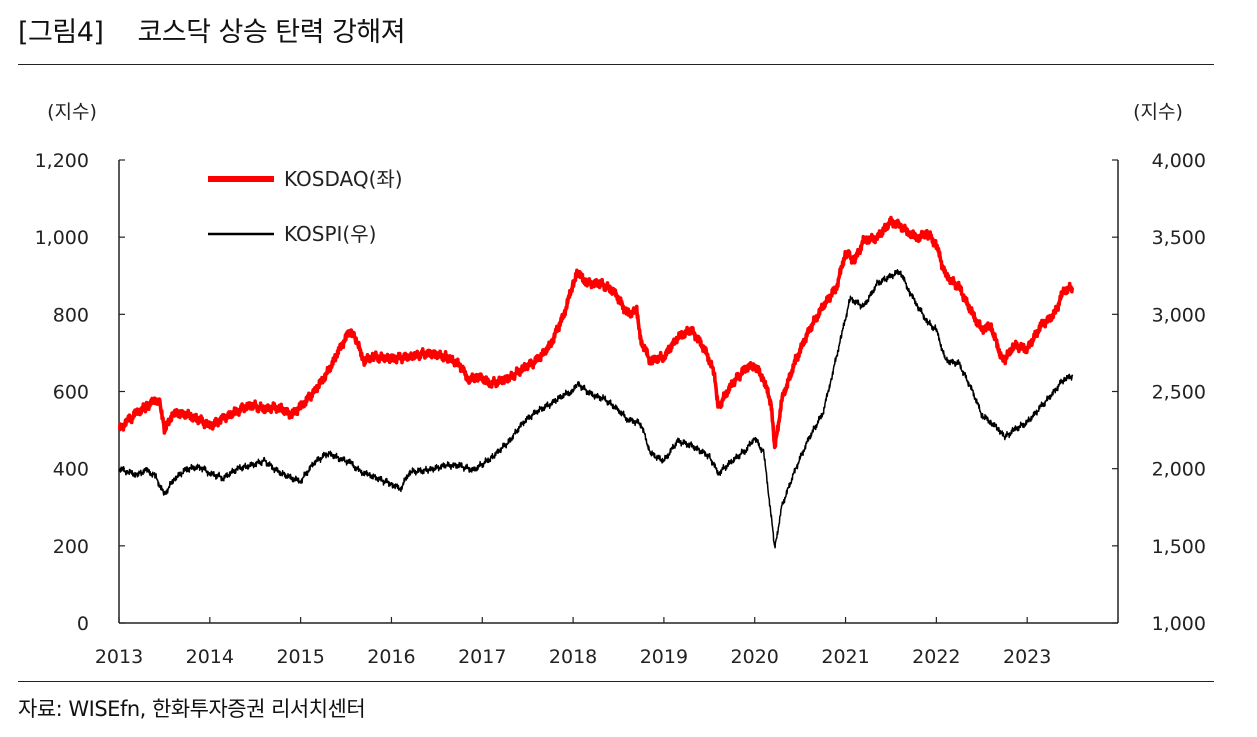 Image resolution: width=1257 pixels, height=737 pixels. Describe the element at coordinates (62, 238) in the screenshot. I see `left-tick-label: 1,000` at that location.